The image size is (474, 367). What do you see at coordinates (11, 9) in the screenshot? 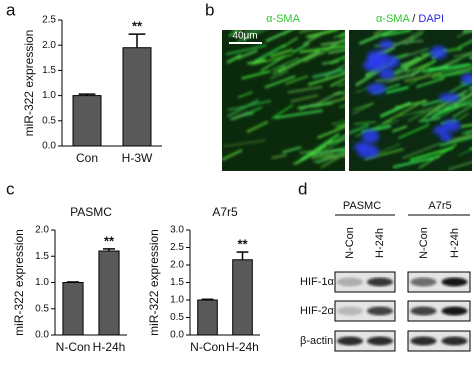
I see `panel-label: a` at bounding box center [11, 9].